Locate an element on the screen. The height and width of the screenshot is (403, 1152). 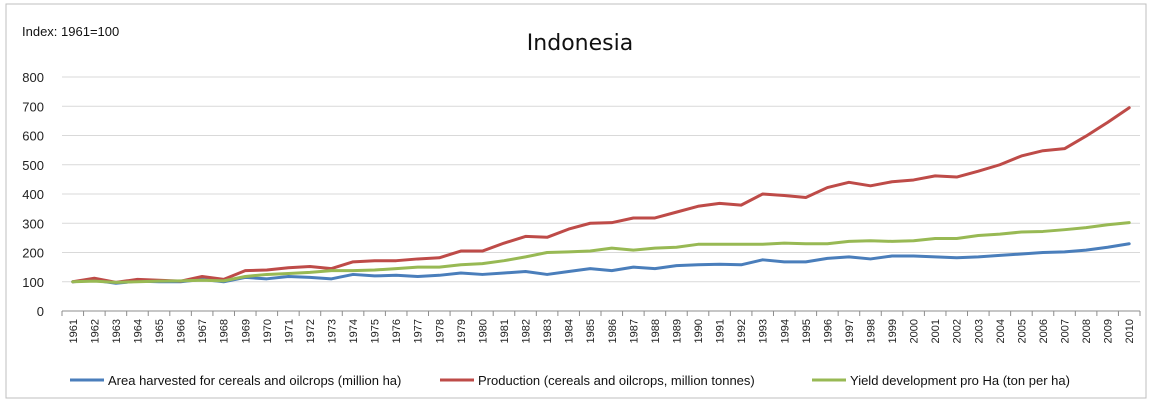
x-tick-label: 1984 is located at coordinates (570, 331).